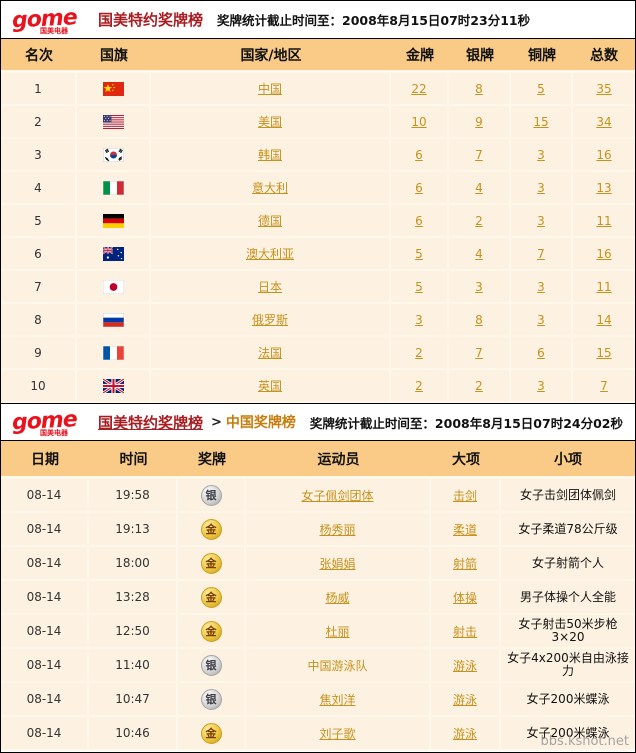 Image resolution: width=636 pixels, height=753 pixels. What do you see at coordinates (464, 495) in the screenshot?
I see `sport-link: 击剑` at bounding box center [464, 495].